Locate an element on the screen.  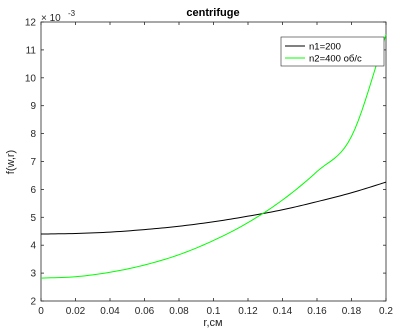
y-tick-label: 10 is located at coordinates (31, 78).